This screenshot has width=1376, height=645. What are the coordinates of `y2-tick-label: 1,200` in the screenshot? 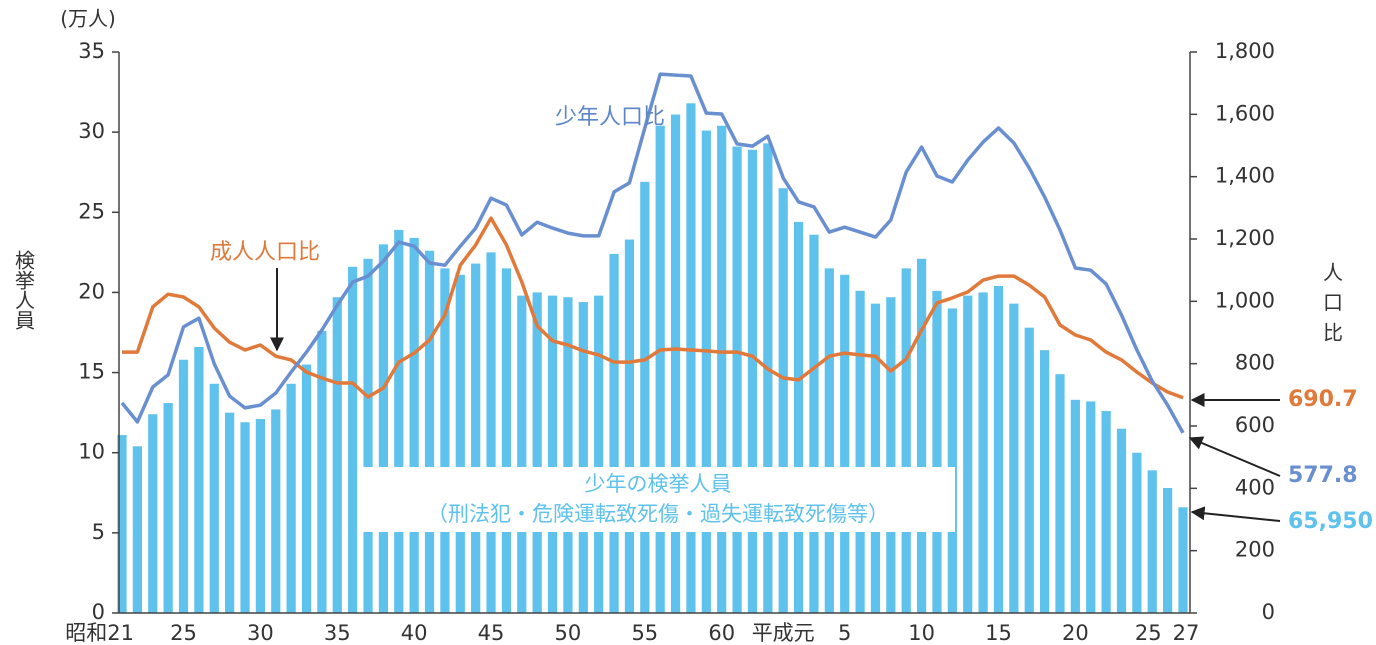 It's located at (1245, 238).